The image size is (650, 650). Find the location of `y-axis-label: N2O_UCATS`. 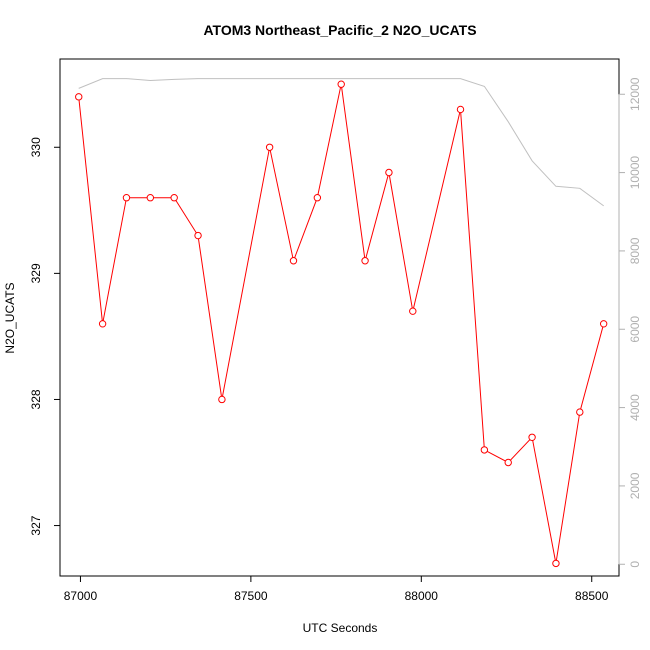

y-axis-label: N2O_UCATS is located at coordinates (10, 317).